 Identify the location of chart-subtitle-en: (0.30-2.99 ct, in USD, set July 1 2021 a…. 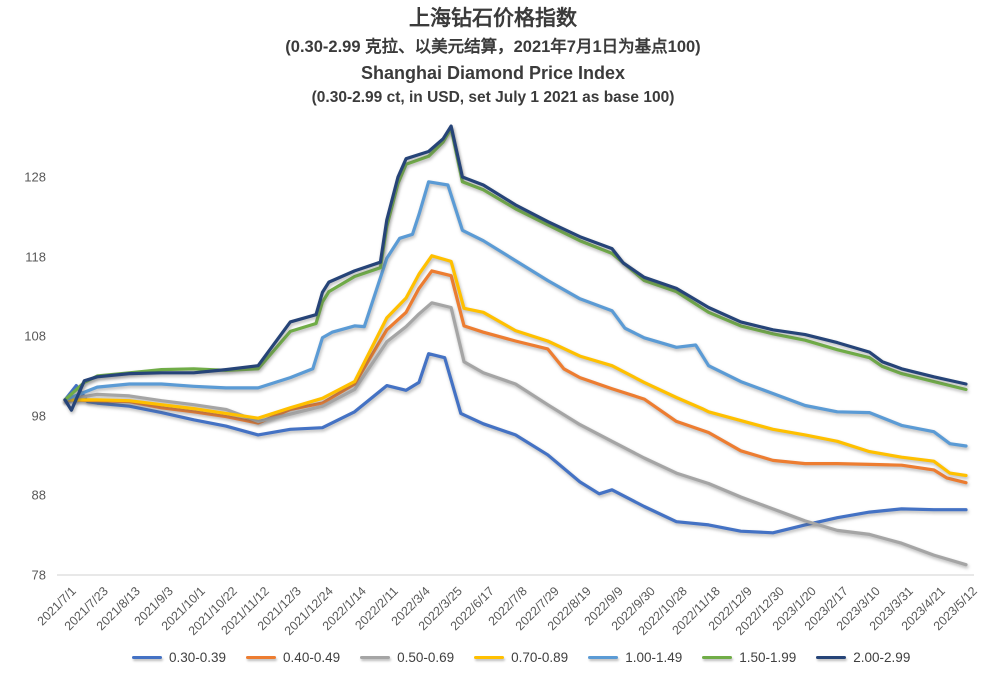
(493, 97).